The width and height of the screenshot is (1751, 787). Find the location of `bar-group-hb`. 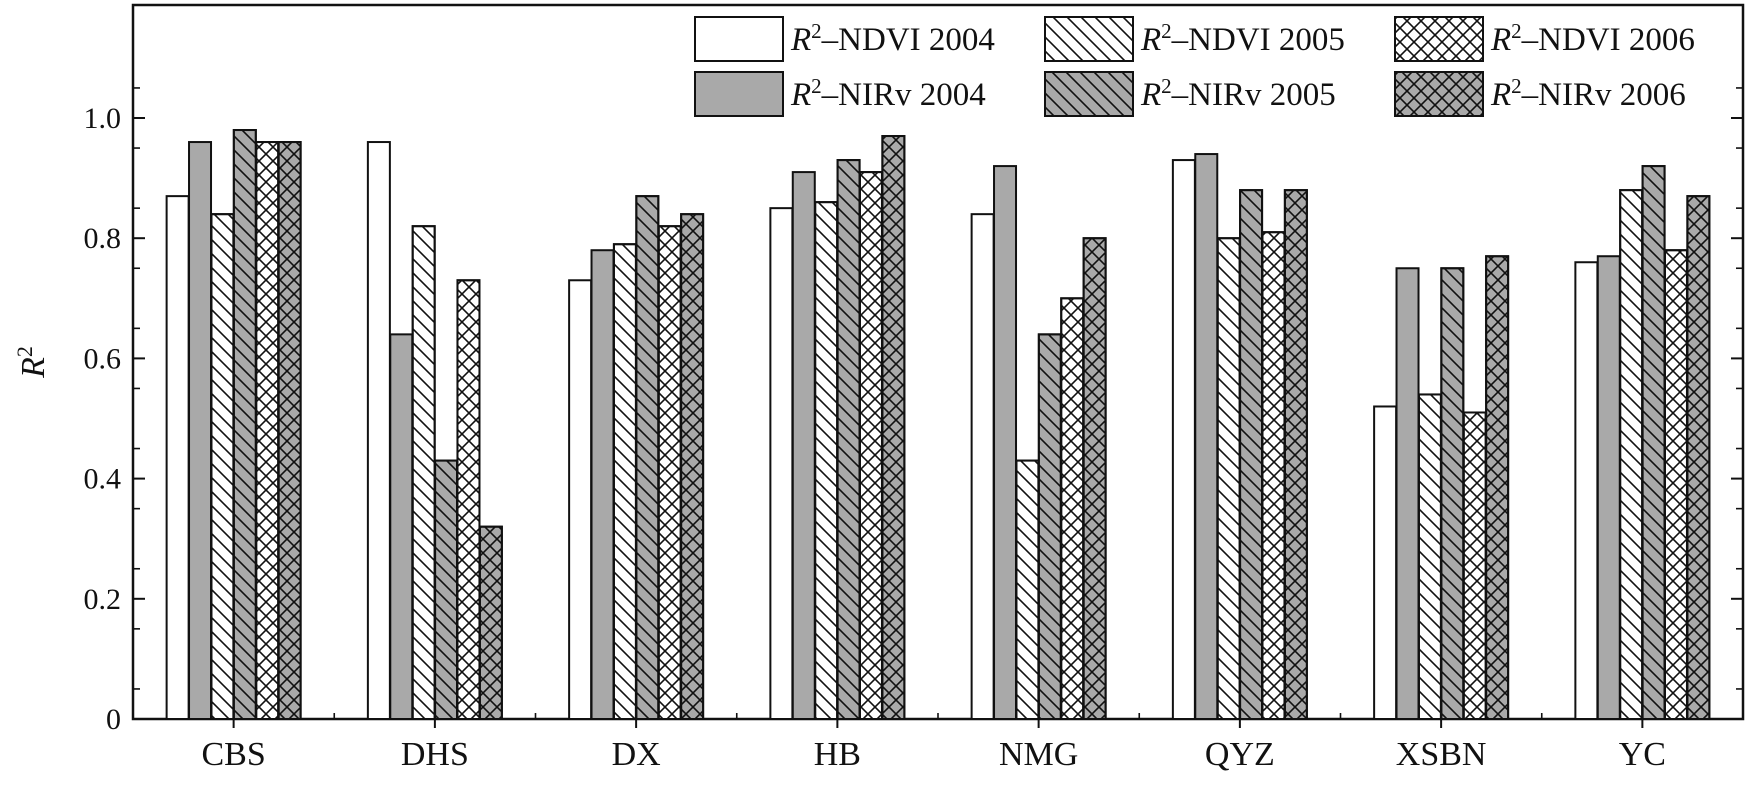

bar-group-hb is located at coordinates (837, 427).